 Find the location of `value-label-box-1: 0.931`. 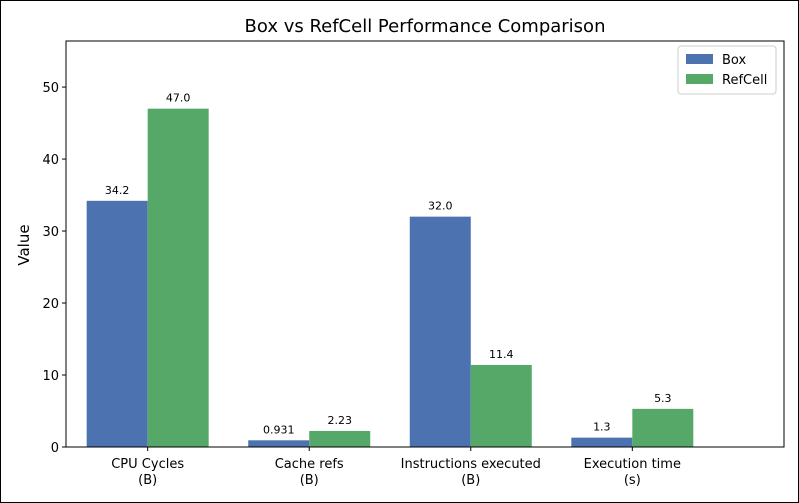

value-label-box-1: 0.931 is located at coordinates (279, 429).